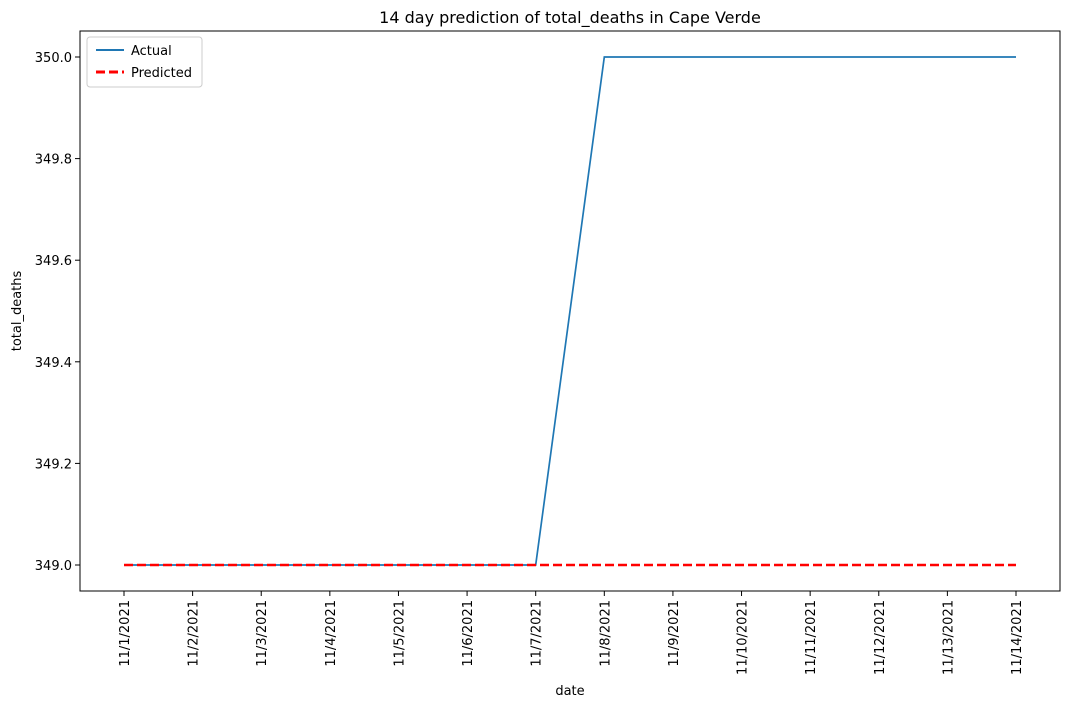 This screenshot has width=1070, height=709. Describe the element at coordinates (53, 160) in the screenshot. I see `y-tick-label: 349.8` at that location.